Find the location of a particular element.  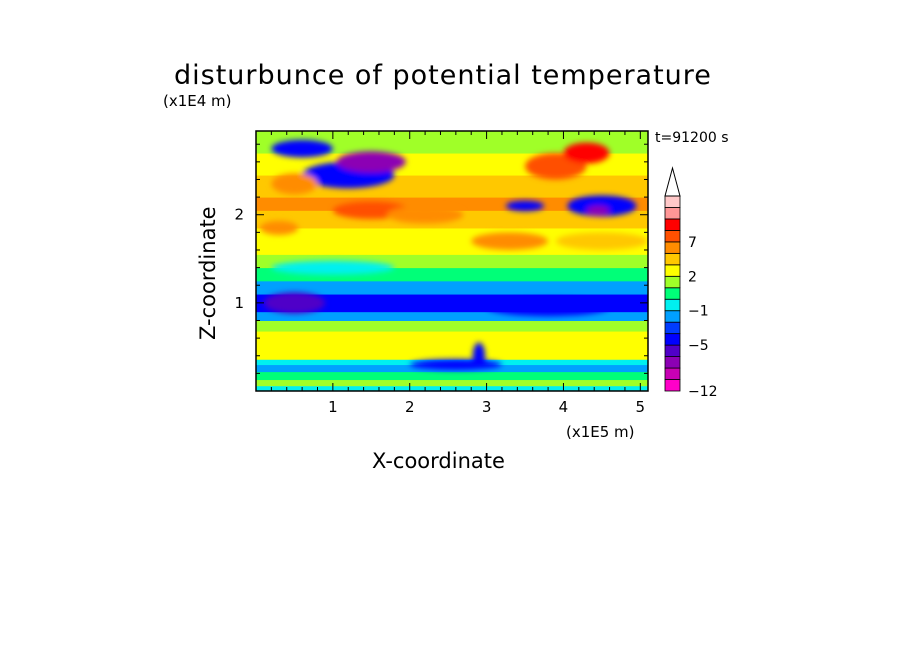

x-tick-label: 1 is located at coordinates (333, 407).